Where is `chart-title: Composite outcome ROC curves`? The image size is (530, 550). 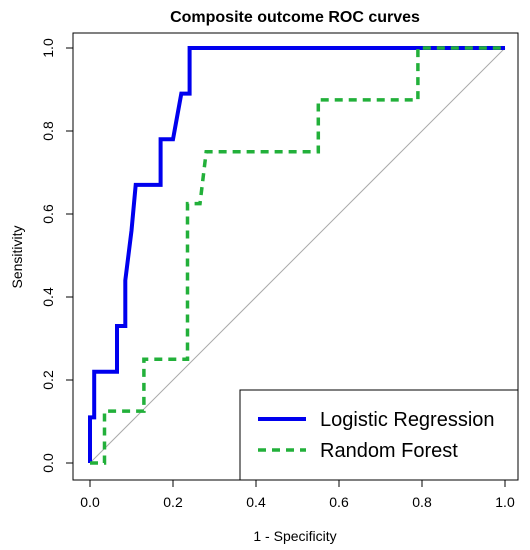
chart-title: Composite outcome ROC curves is located at coordinates (295, 17).